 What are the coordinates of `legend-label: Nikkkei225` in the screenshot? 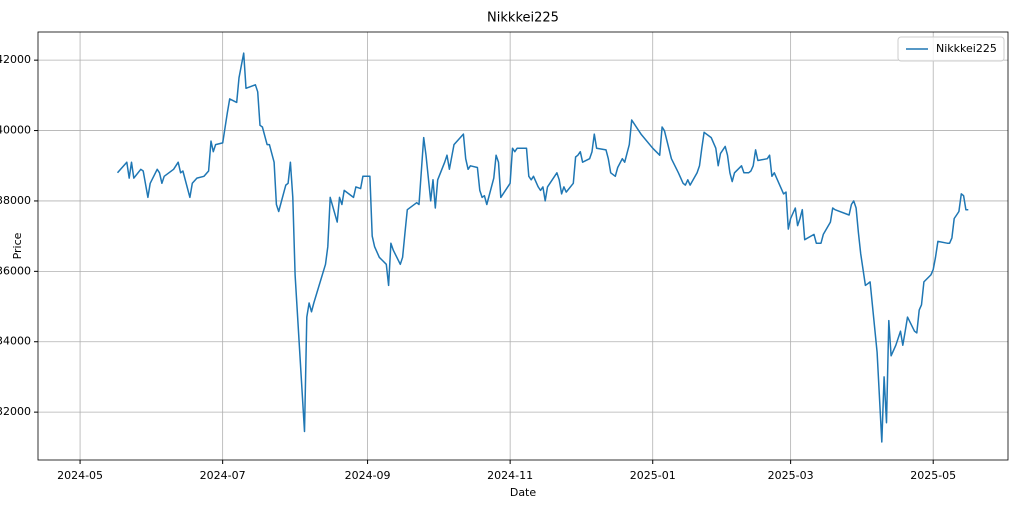 It's located at (966, 48).